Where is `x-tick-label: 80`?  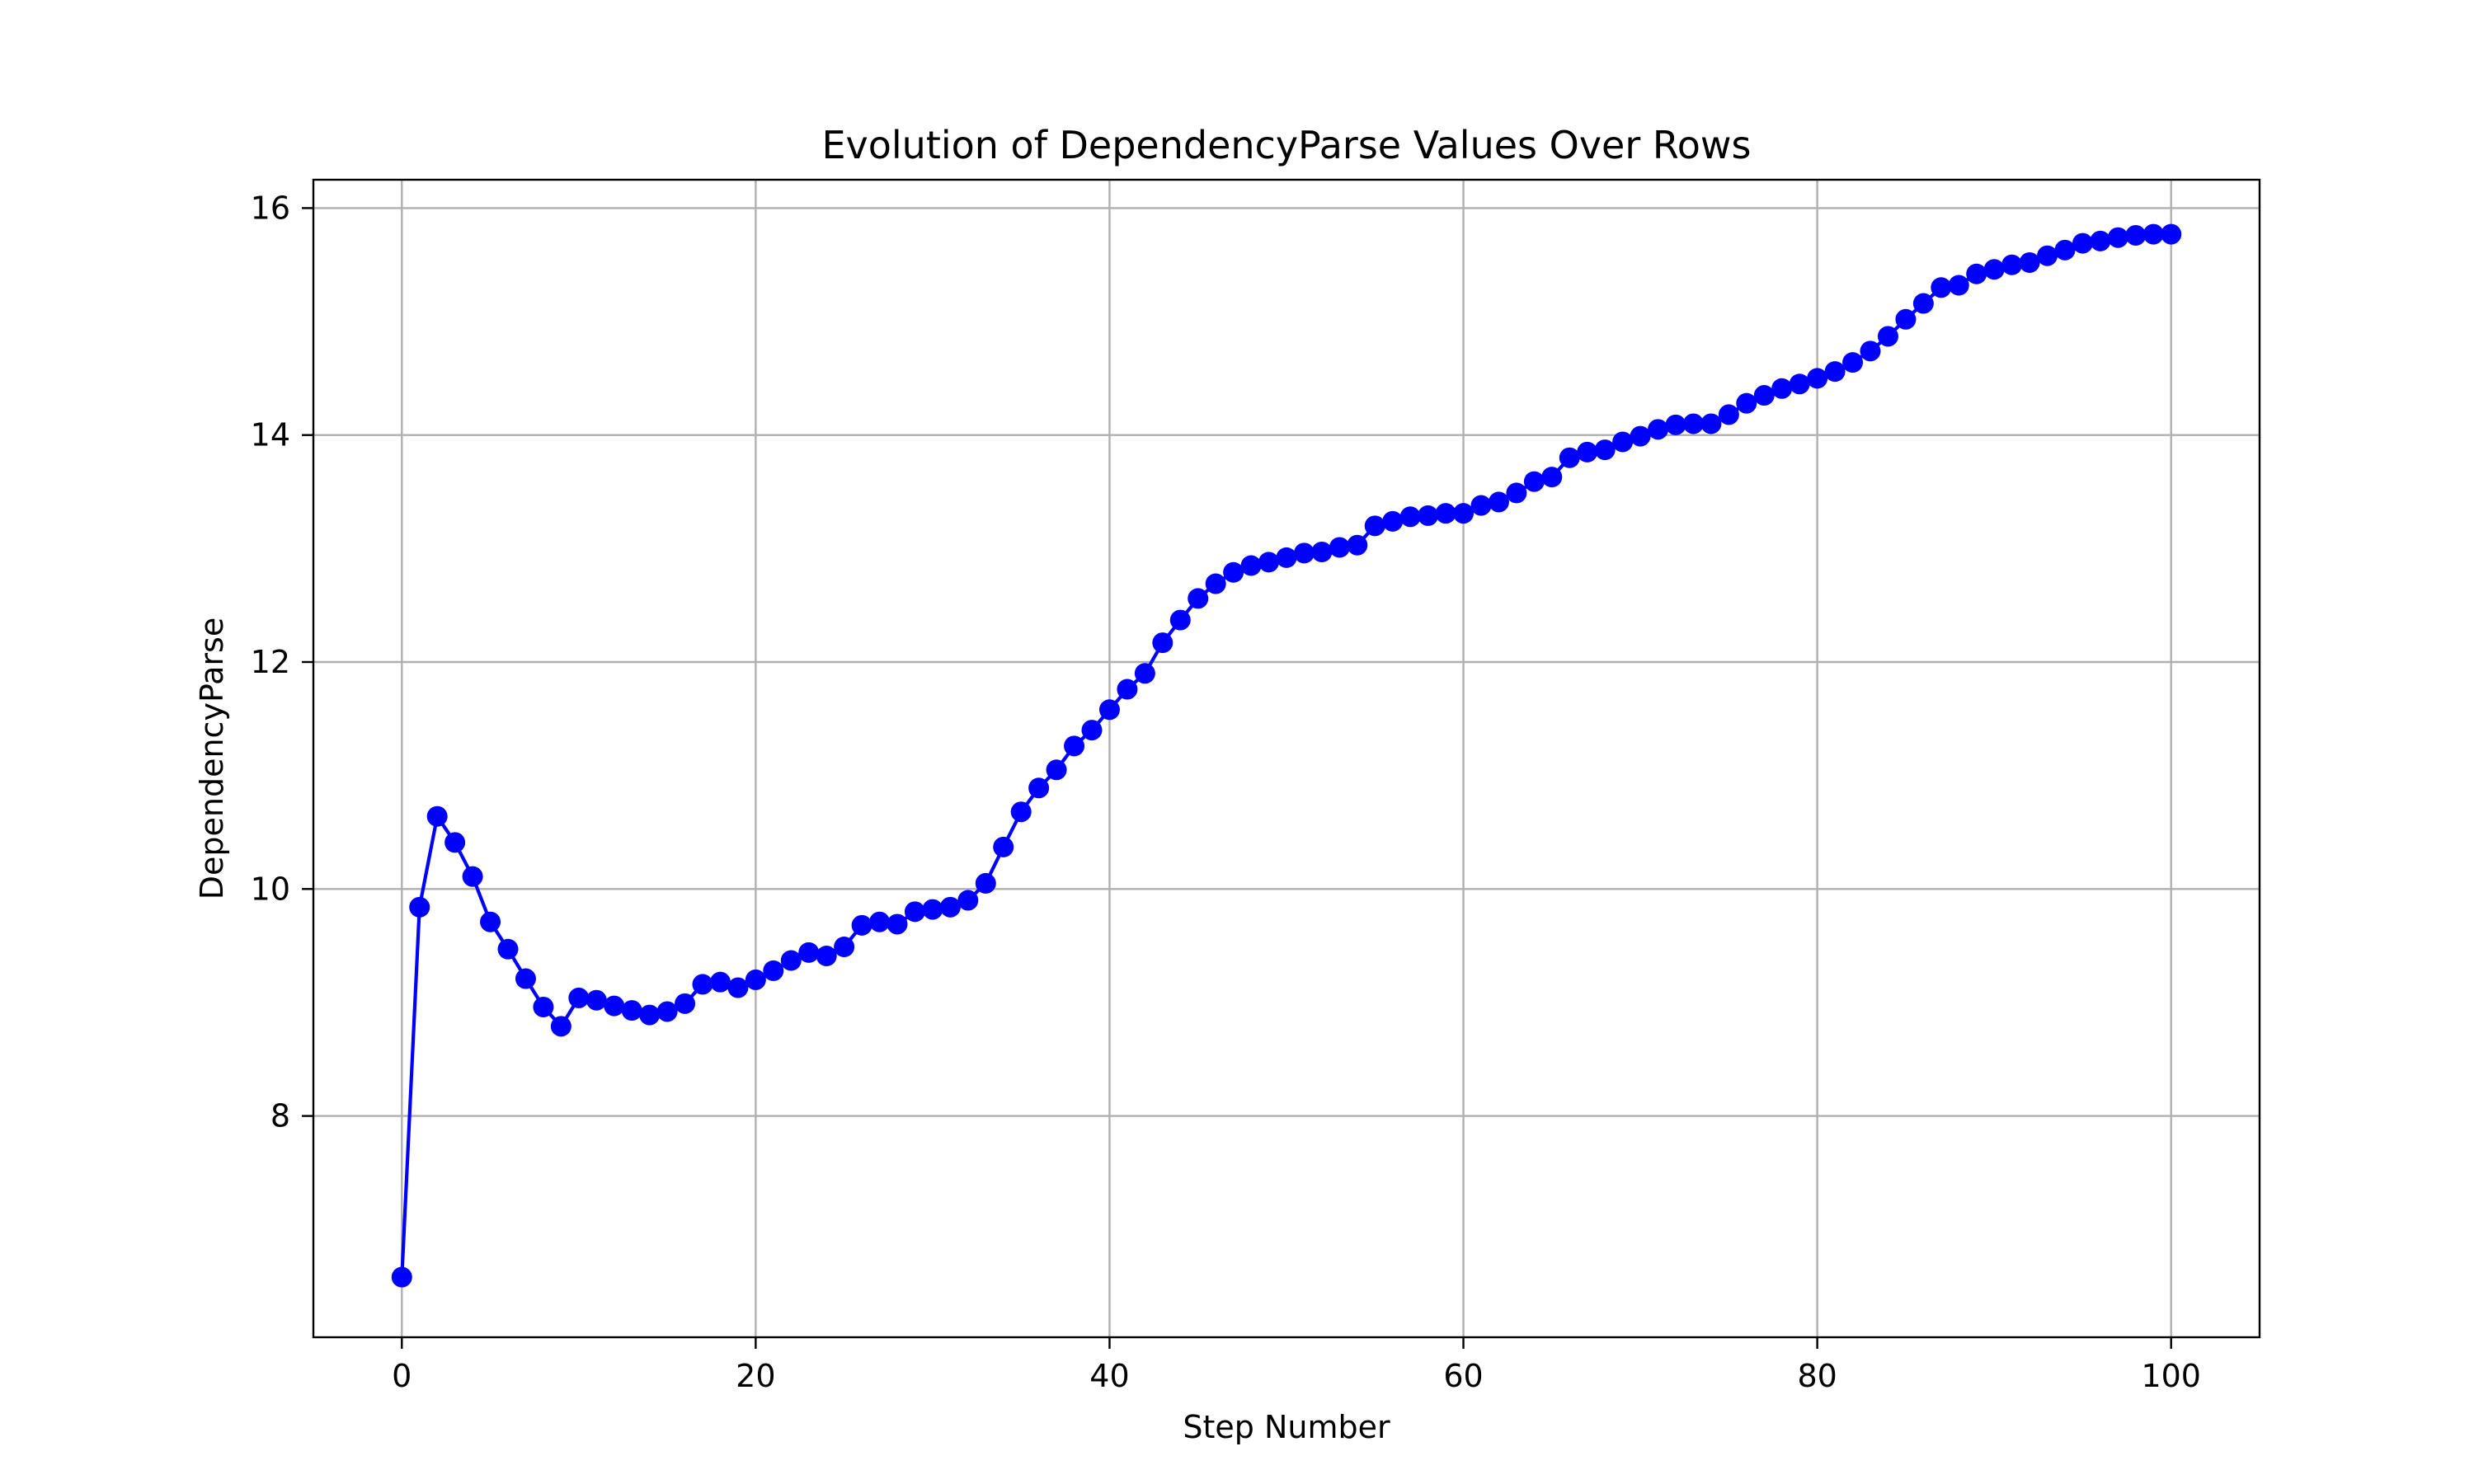
x-tick-label: 80 is located at coordinates (1817, 1376).